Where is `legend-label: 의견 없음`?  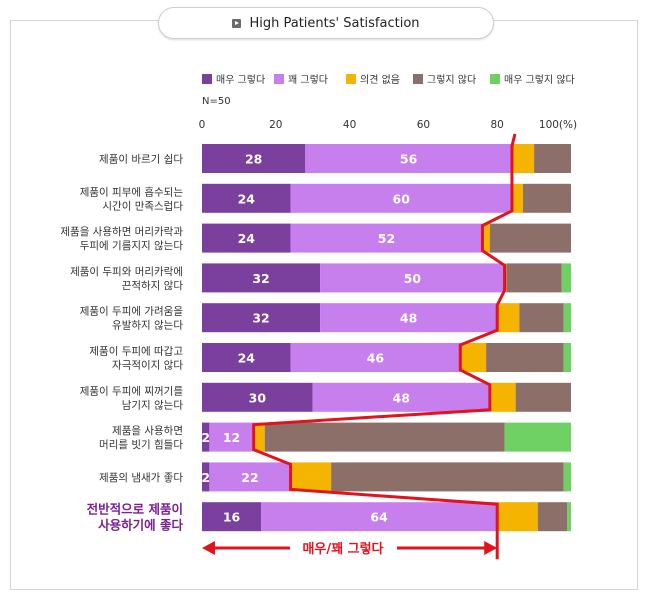
legend-label: 의견 없음 is located at coordinates (380, 79).